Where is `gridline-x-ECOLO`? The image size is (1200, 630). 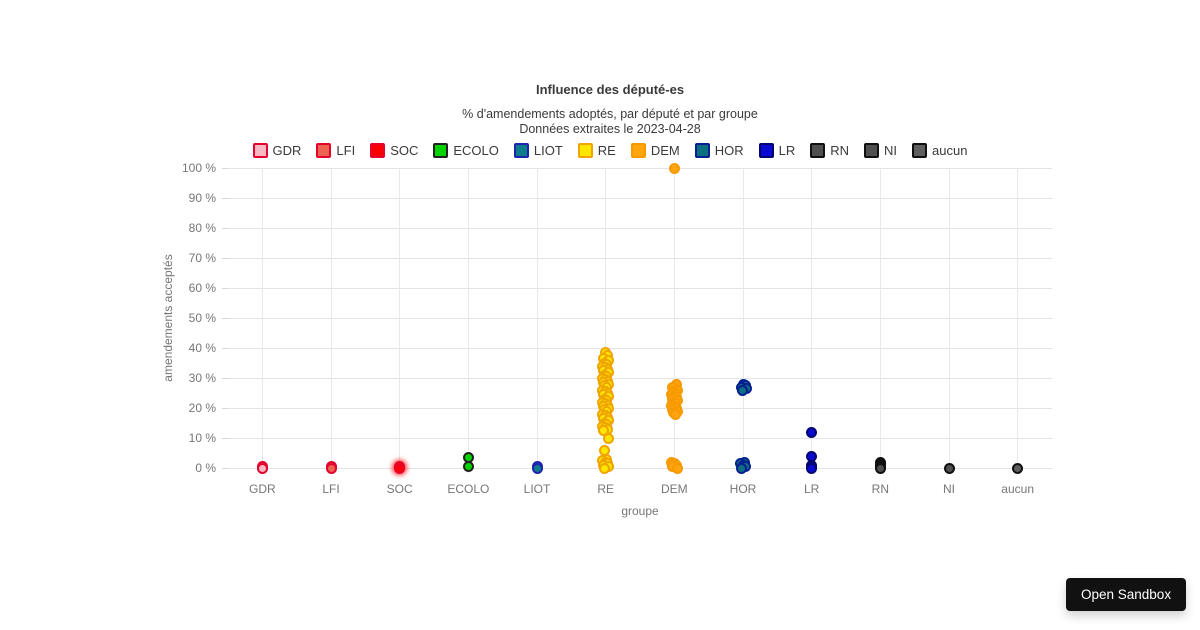
gridline-x-ECOLO is located at coordinates (468, 318).